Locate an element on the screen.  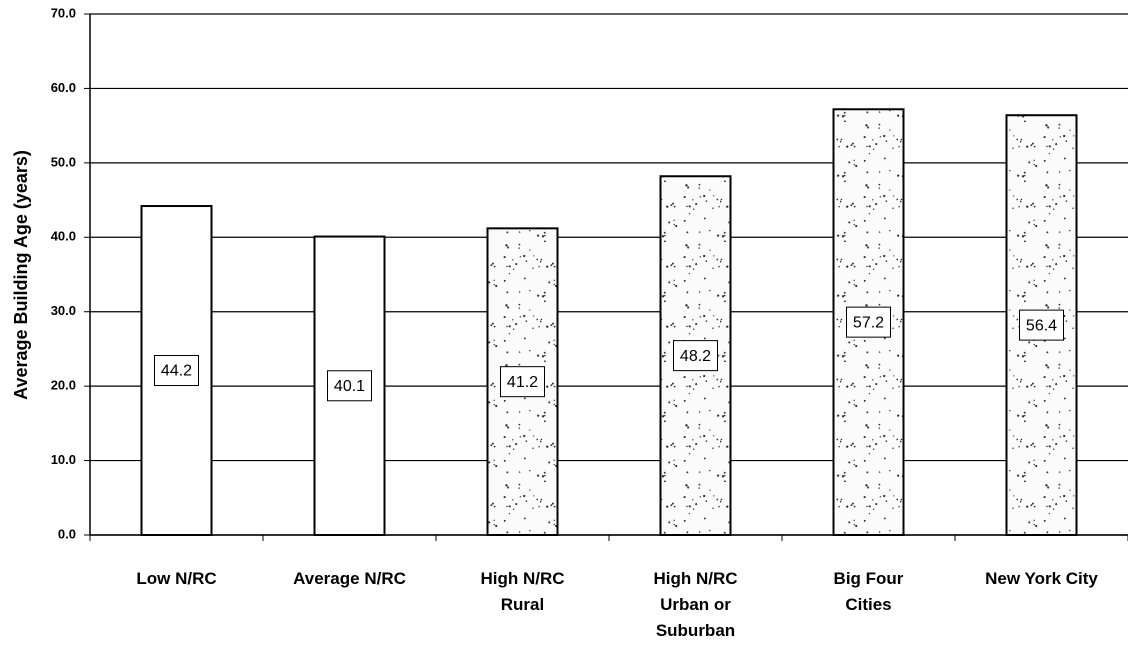
value-label: 57.2 is located at coordinates (868, 322).